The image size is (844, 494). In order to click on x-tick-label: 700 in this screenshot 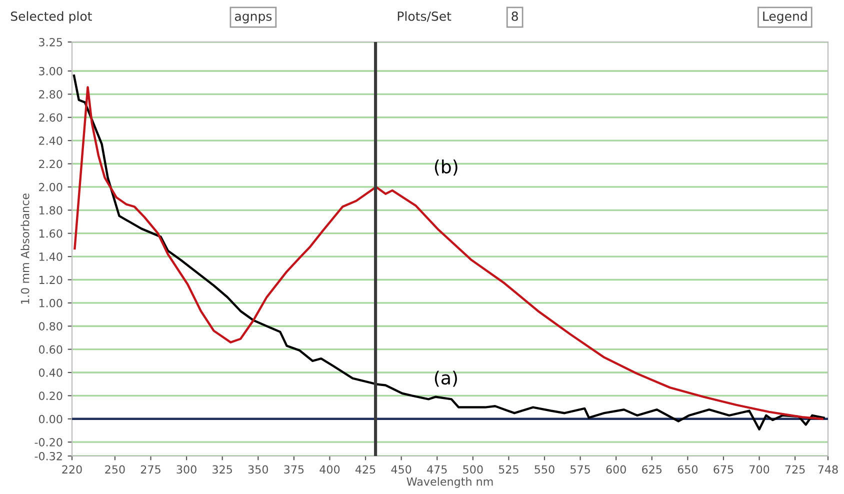, I will do `click(760, 469)`.